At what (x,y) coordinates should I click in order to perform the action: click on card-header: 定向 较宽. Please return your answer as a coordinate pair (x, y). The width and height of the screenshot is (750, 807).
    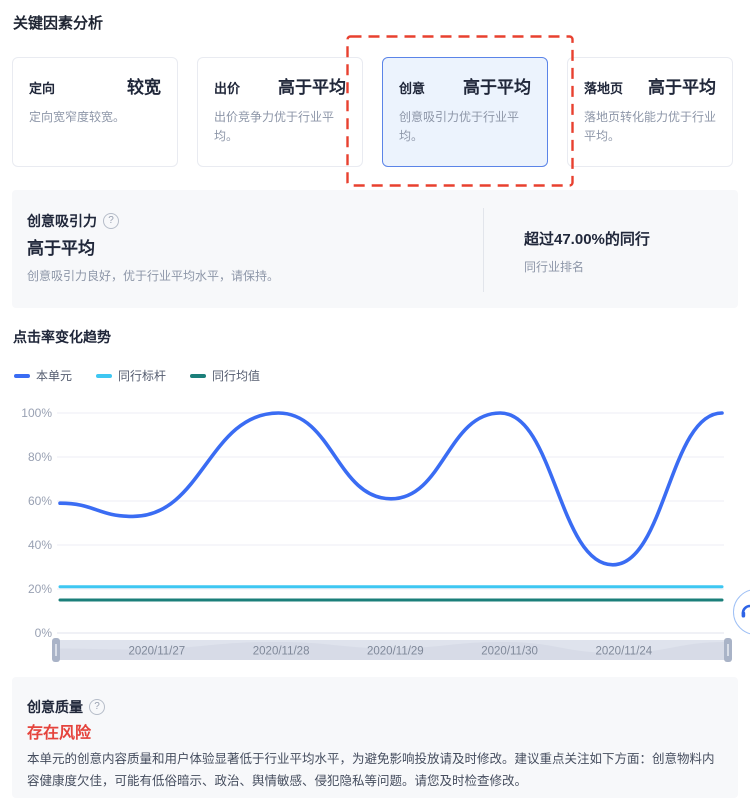
    Looking at the image, I should click on (95, 85).